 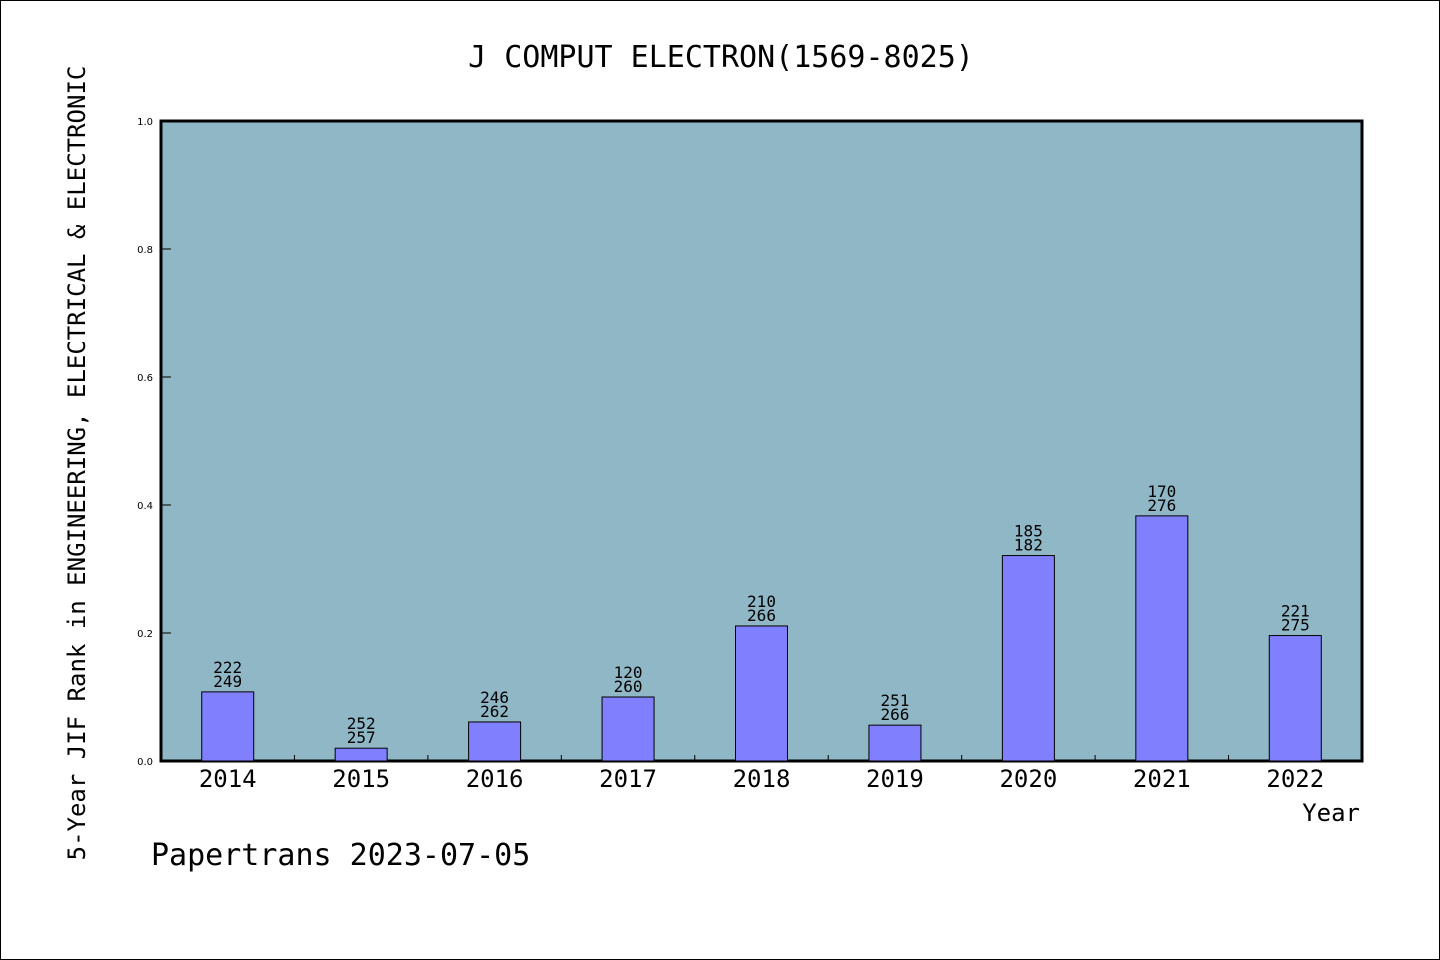 What do you see at coordinates (361, 737) in the screenshot?
I see `bar-label-bottom: 257` at bounding box center [361, 737].